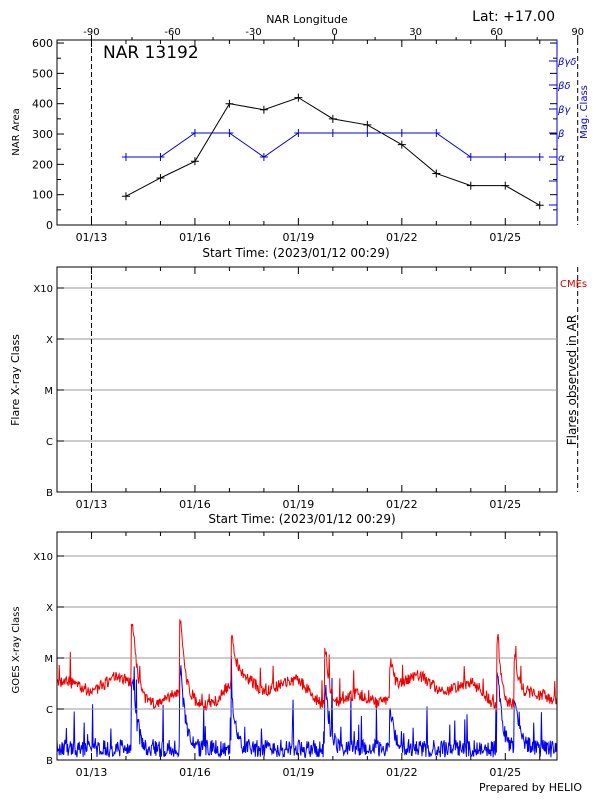 Image resolution: width=600 pixels, height=800 pixels. I want to click on footer-credit: Prepared by HELIO, so click(530, 787).